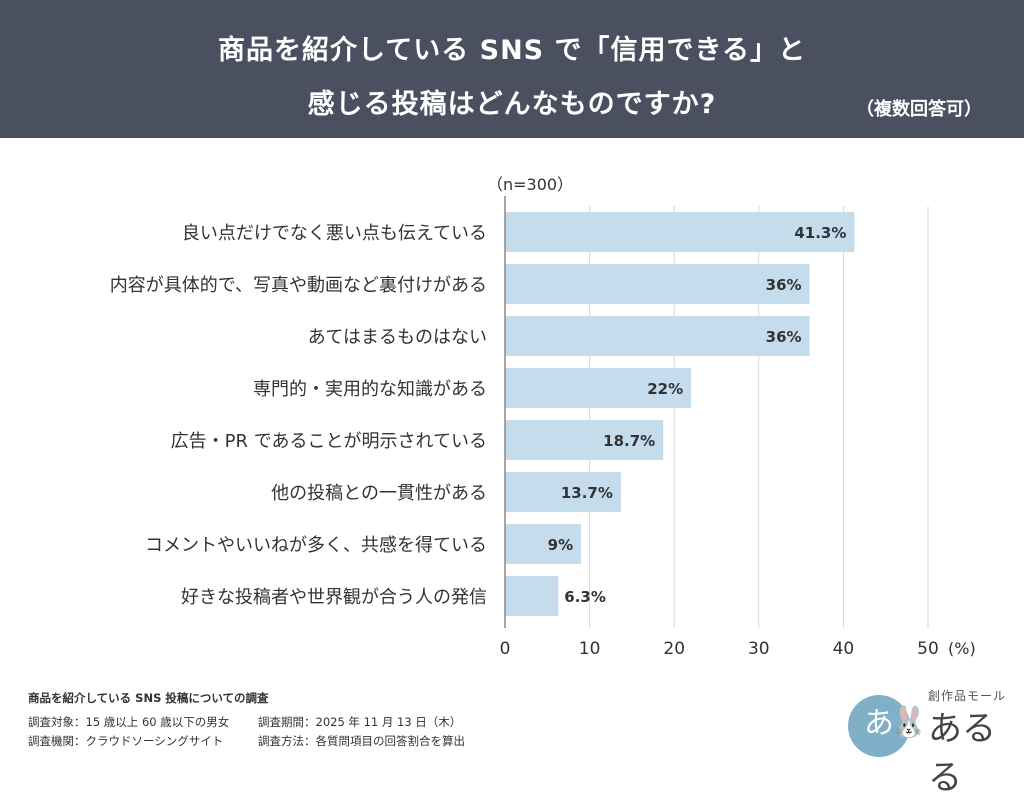 The image size is (1024, 799). I want to click on x-tick-30: 30, so click(759, 649).